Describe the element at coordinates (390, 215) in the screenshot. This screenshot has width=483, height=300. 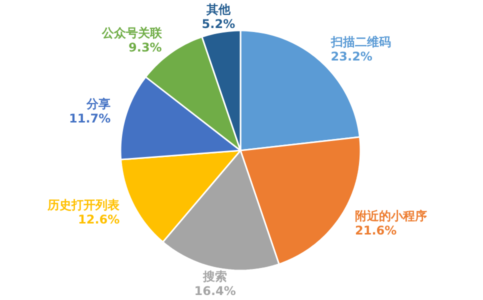
I see `slice-label: 附近的小程序` at that location.